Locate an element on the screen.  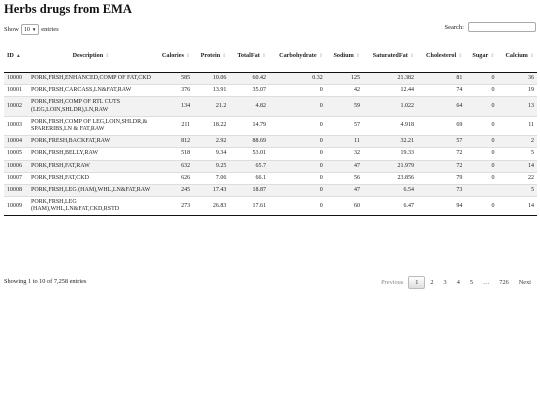
column-header-description: Description⇕ is located at coordinates (91, 55).